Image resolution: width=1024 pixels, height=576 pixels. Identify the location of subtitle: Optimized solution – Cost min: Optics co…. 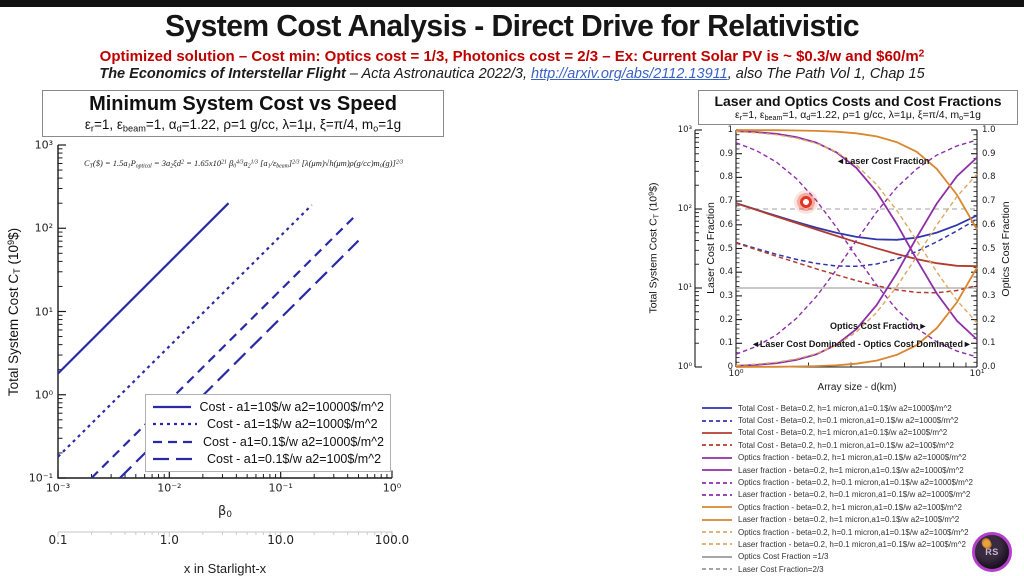
(512, 56).